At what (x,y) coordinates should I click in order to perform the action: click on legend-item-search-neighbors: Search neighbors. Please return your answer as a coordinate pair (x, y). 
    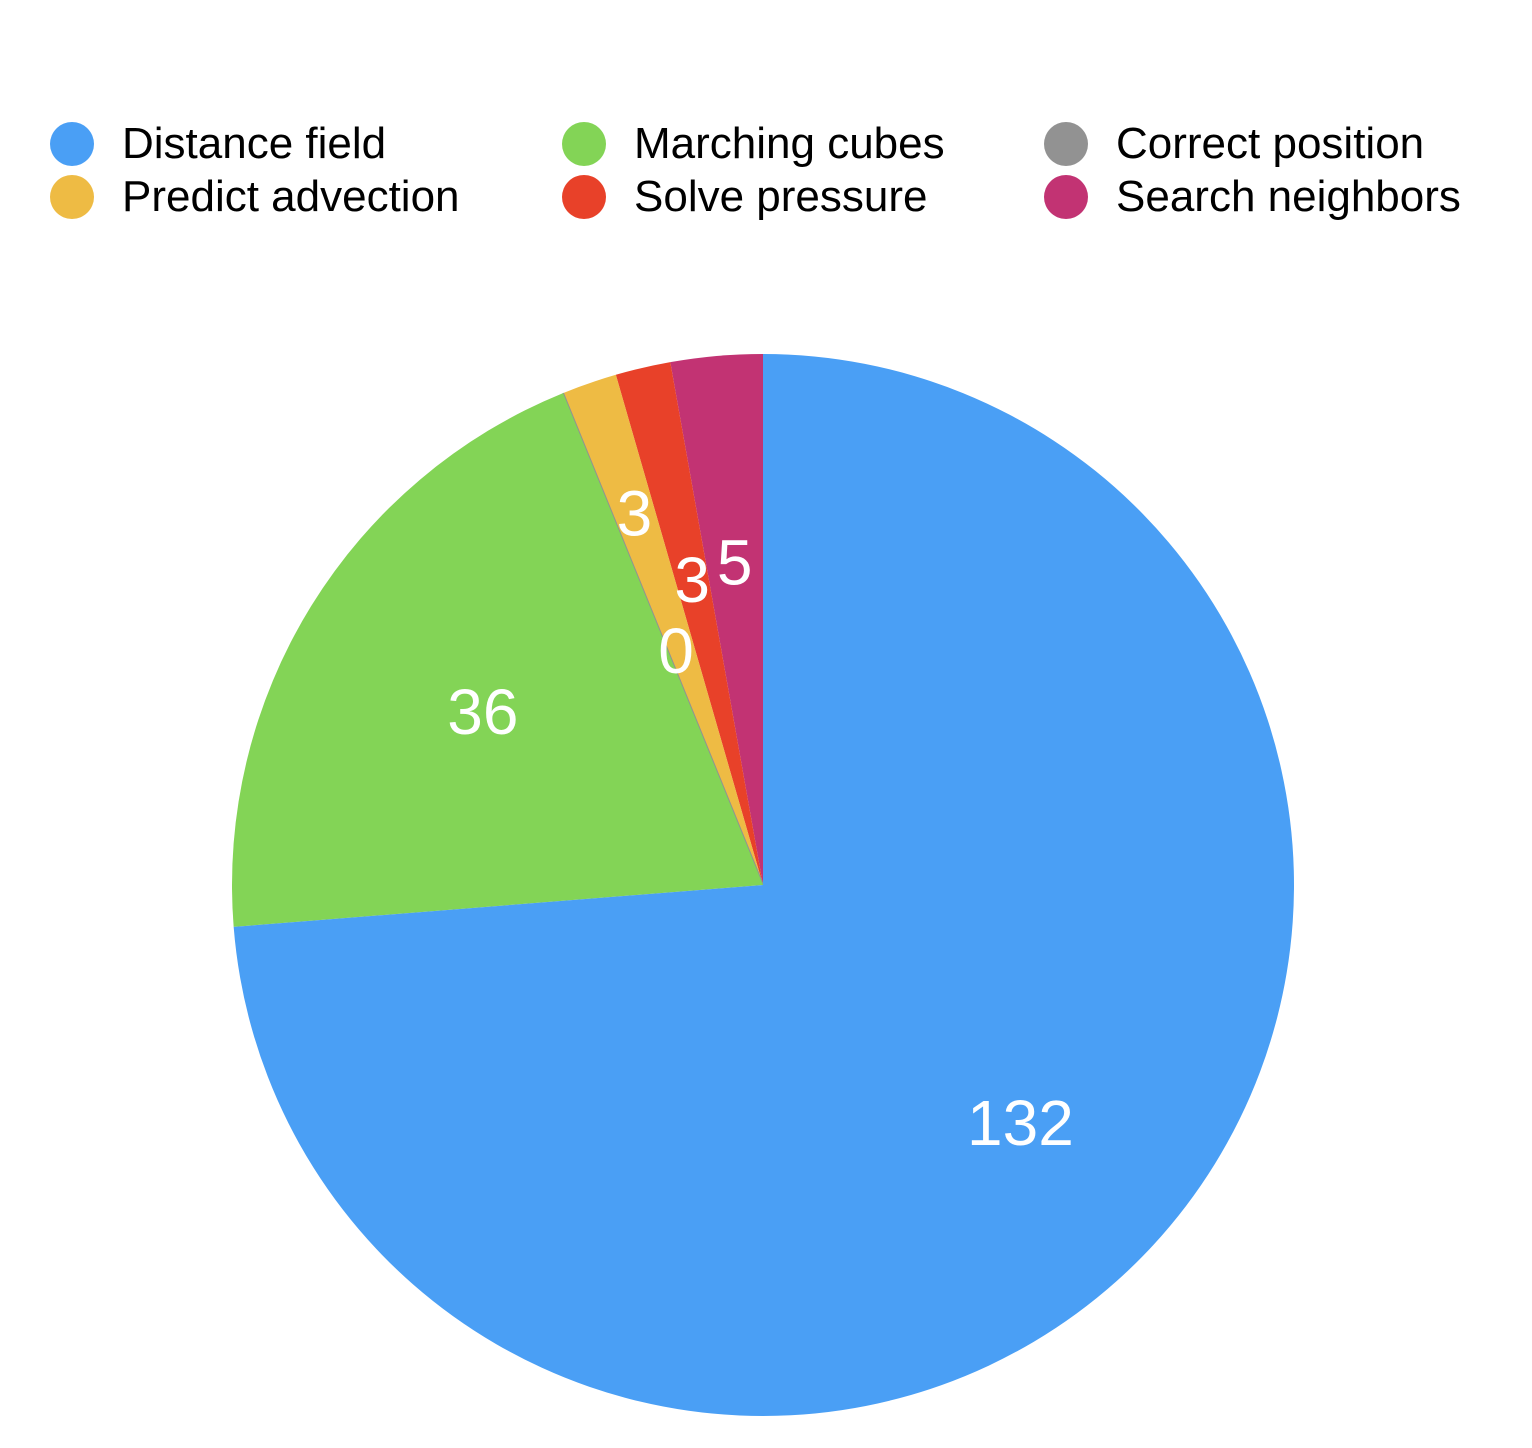
    Looking at the image, I should click on (1252, 197).